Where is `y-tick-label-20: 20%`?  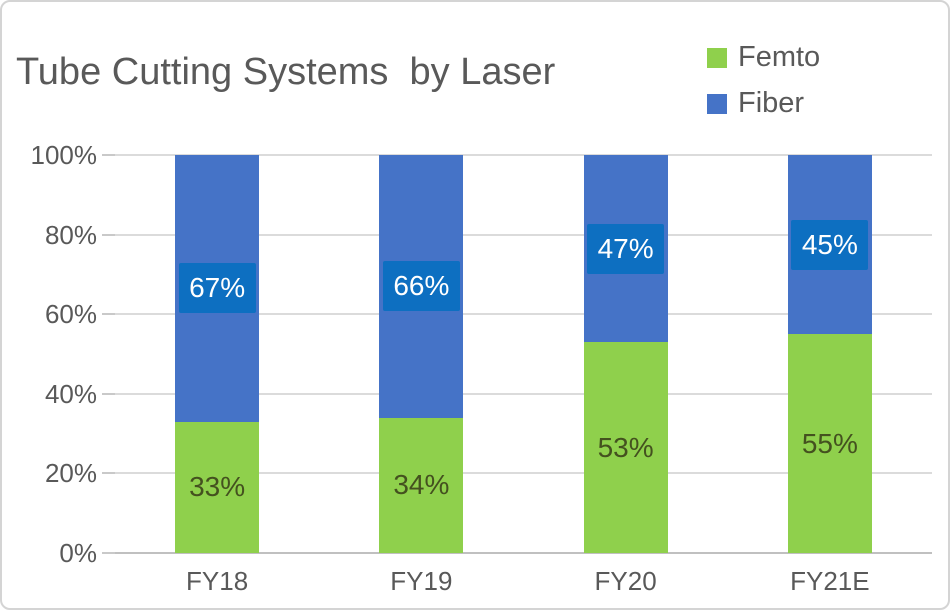
y-tick-label-20: 20% is located at coordinates (70, 473).